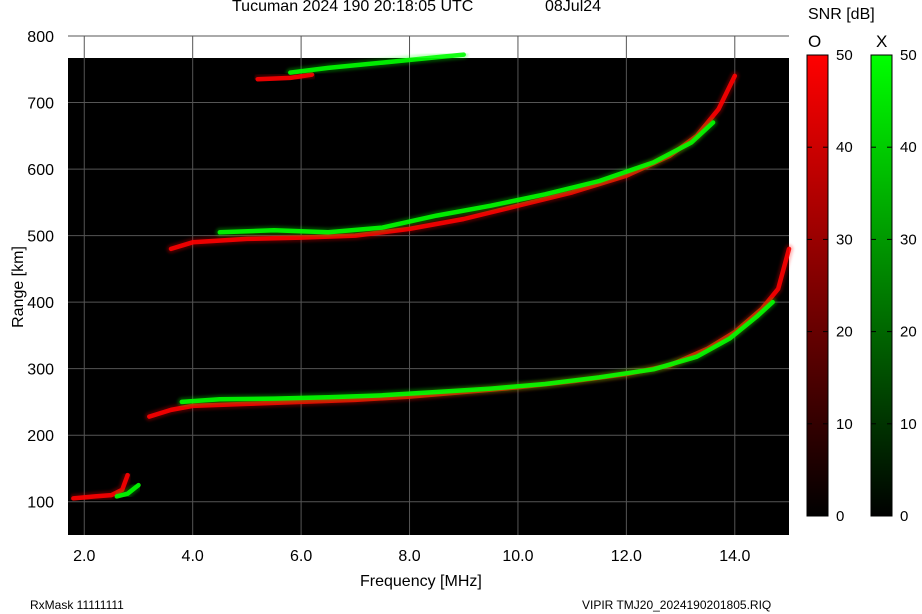 The image size is (922, 614). What do you see at coordinates (734, 556) in the screenshot?
I see `x-tick-label: 14.0` at bounding box center [734, 556].